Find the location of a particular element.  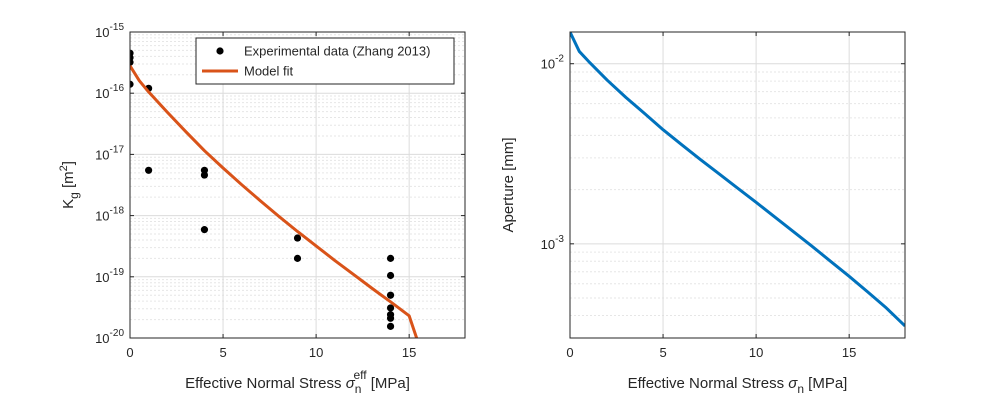

legend-label: Model fit is located at coordinates (269, 71).